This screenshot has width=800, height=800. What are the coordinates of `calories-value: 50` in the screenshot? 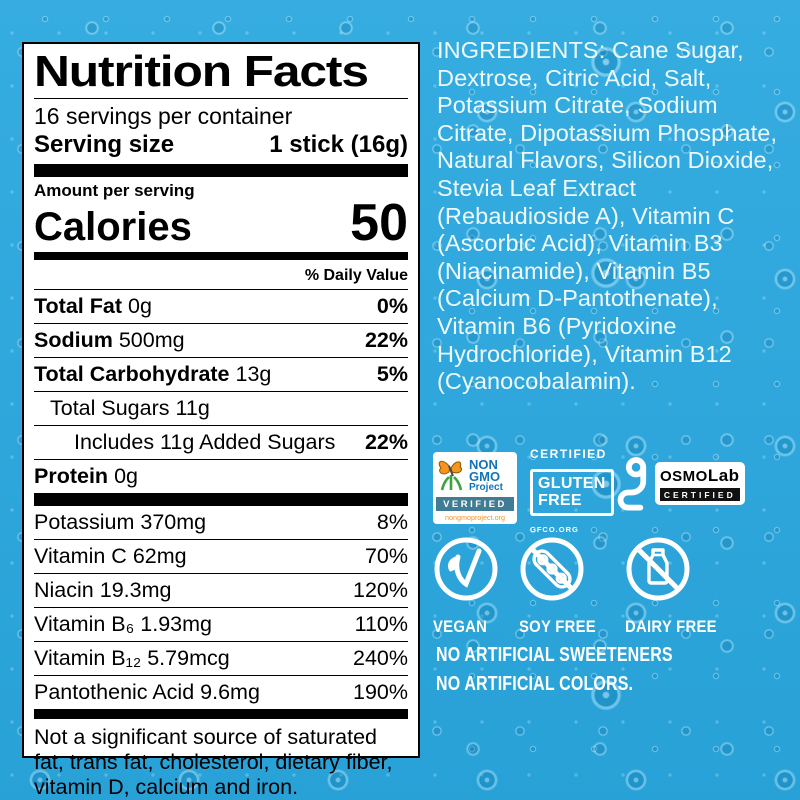 It's located at (379, 222).